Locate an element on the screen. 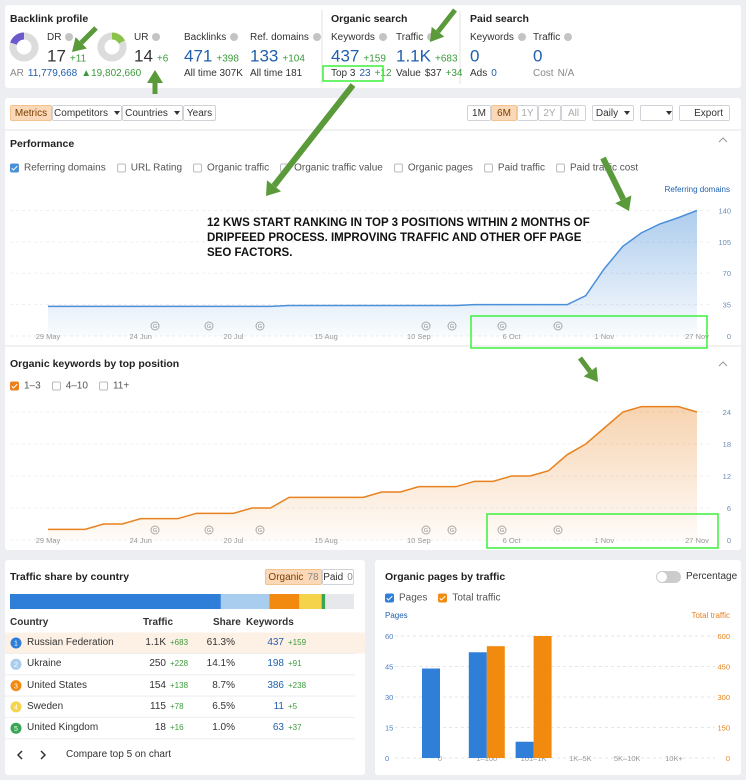 The height and width of the screenshot is (780, 746). tab: Metrics is located at coordinates (31, 113).